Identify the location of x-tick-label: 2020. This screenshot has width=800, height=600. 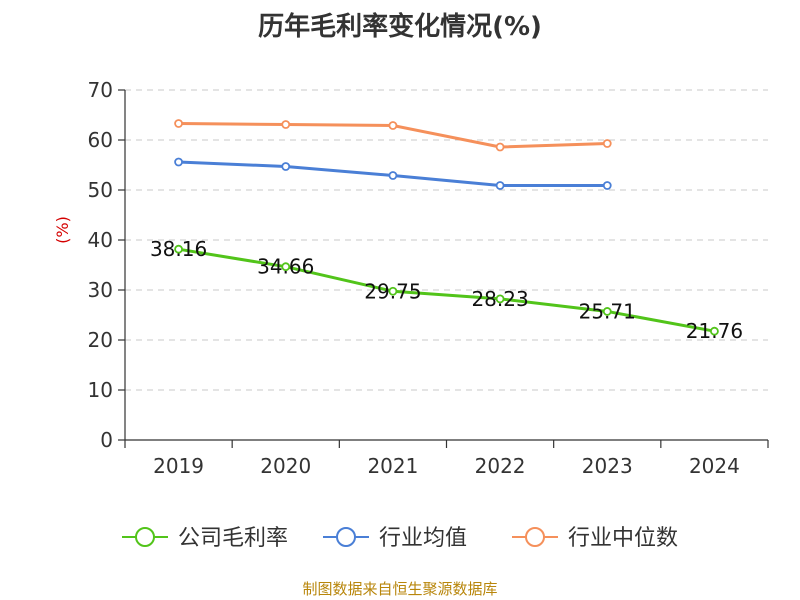
(285, 466).